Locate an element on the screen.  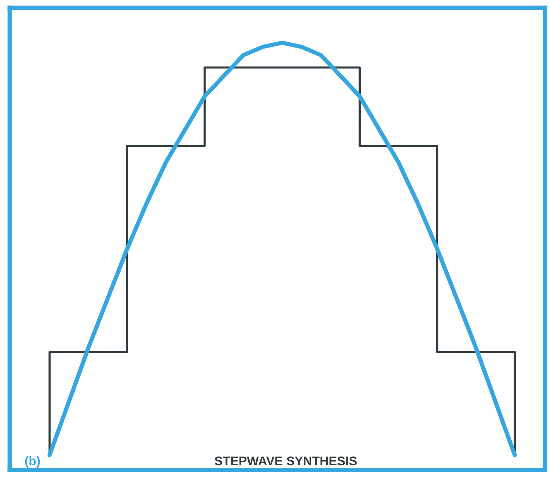
text: STEPWAVE SYNTHESIS is located at coordinates (285, 461).